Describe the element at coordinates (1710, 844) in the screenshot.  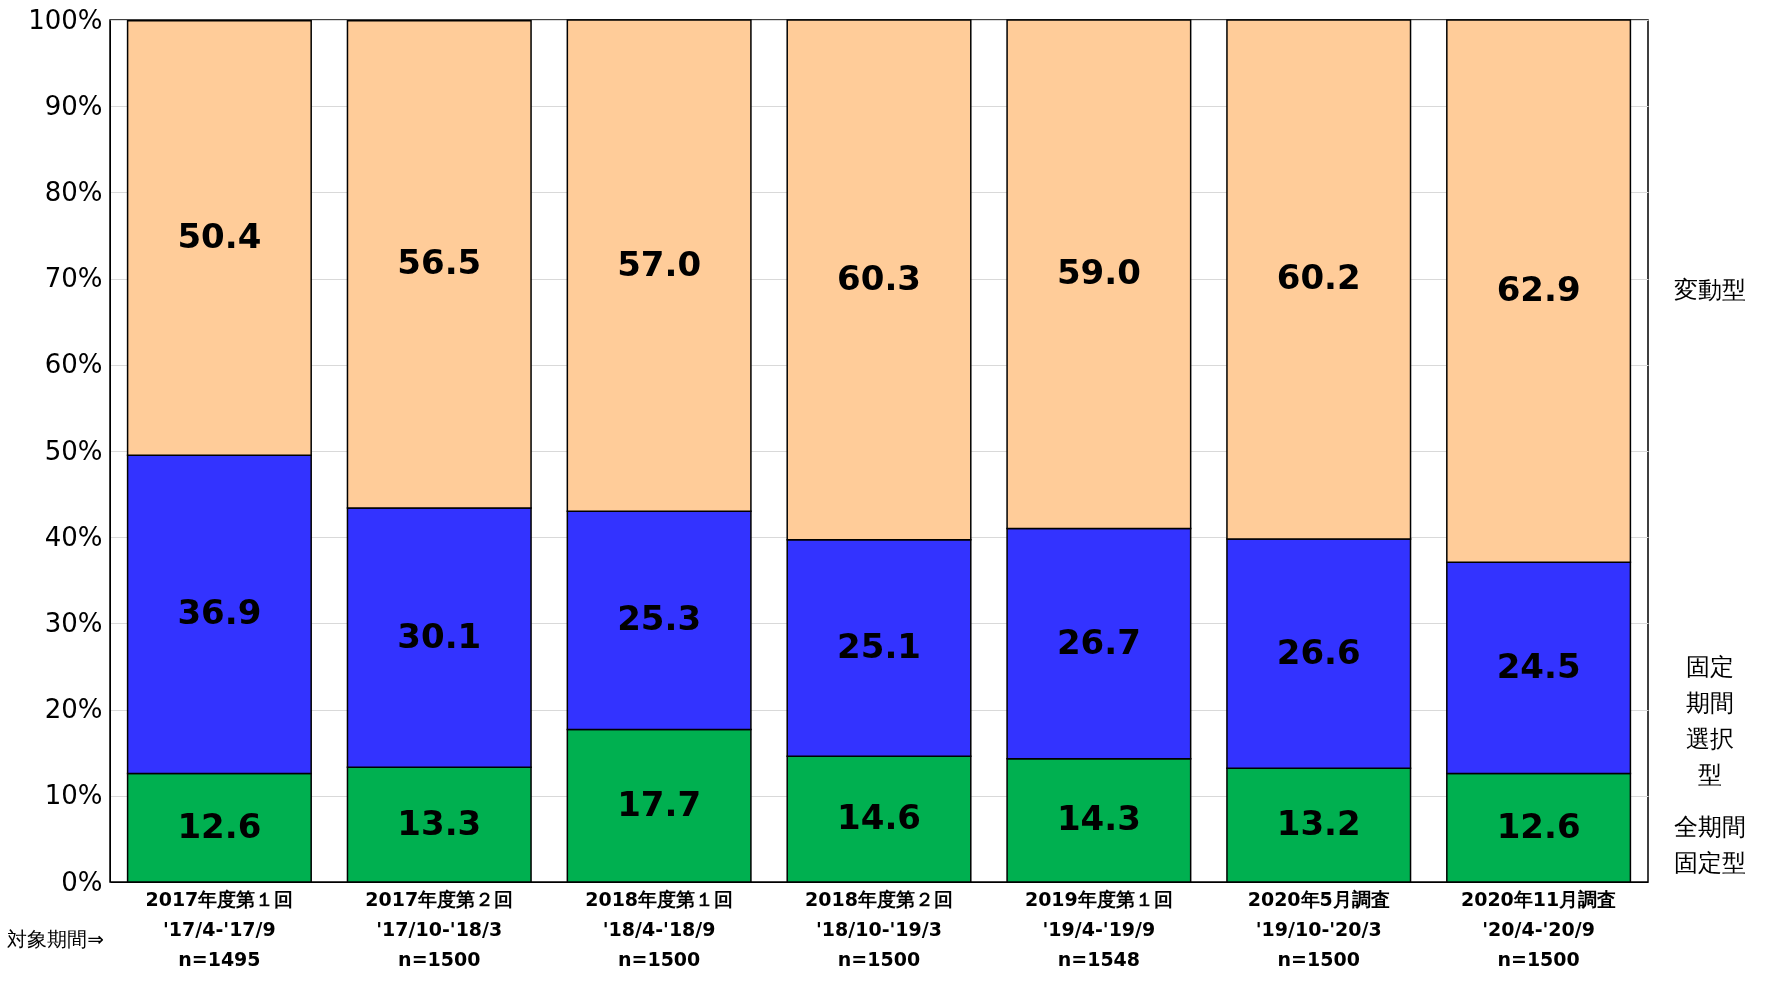
I see `series-label: 全期間固定型` at that location.